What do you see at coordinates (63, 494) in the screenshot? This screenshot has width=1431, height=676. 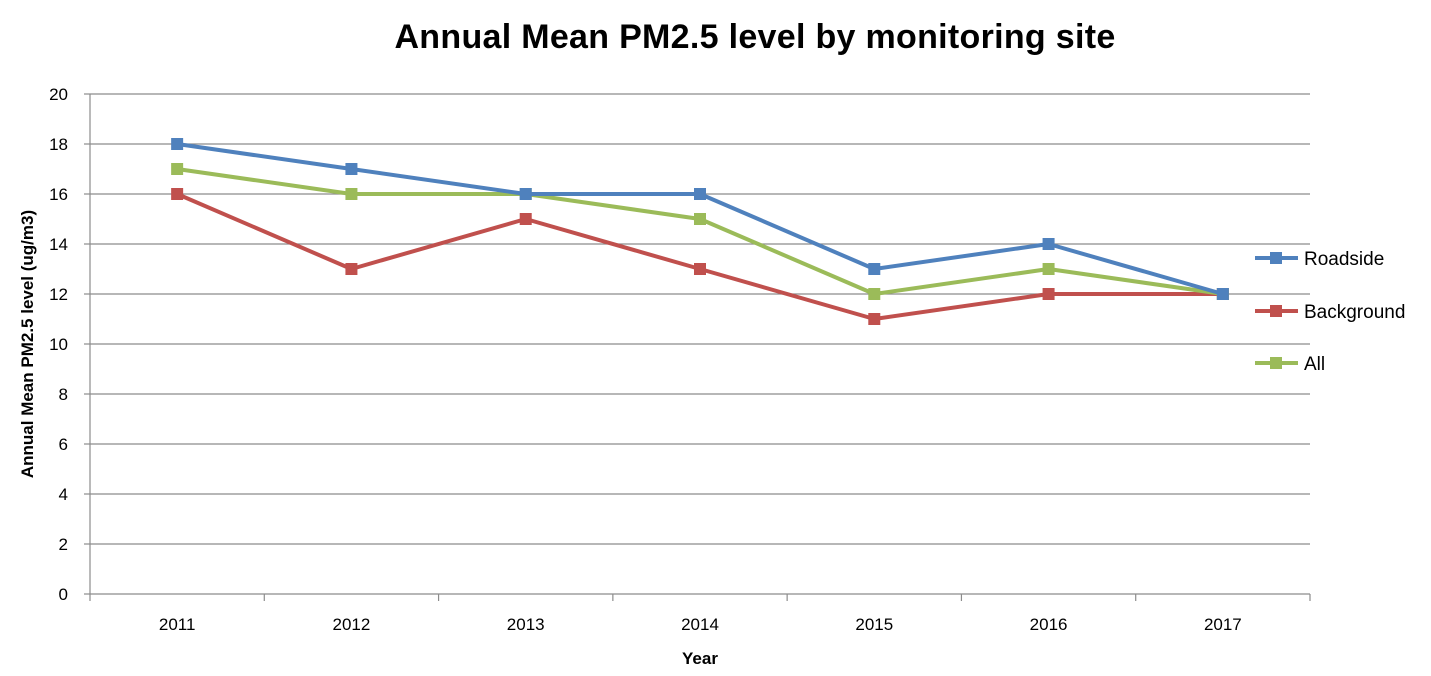 I see `y-tick-label: 4` at bounding box center [63, 494].